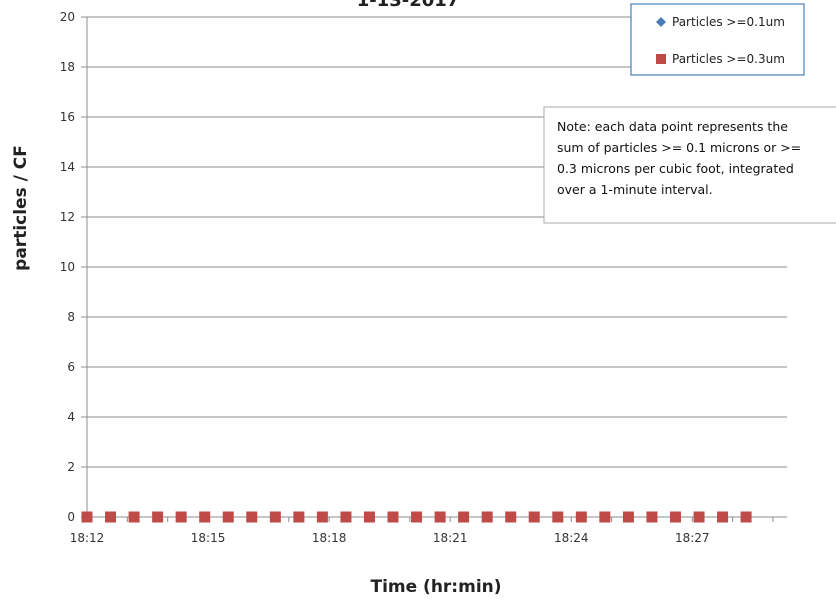 This screenshot has height=600, width=836. I want to click on note-frame, so click(689, 165).